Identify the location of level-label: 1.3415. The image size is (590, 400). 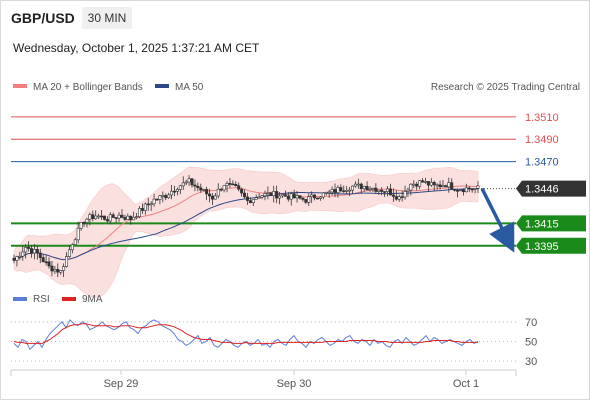
(542, 224).